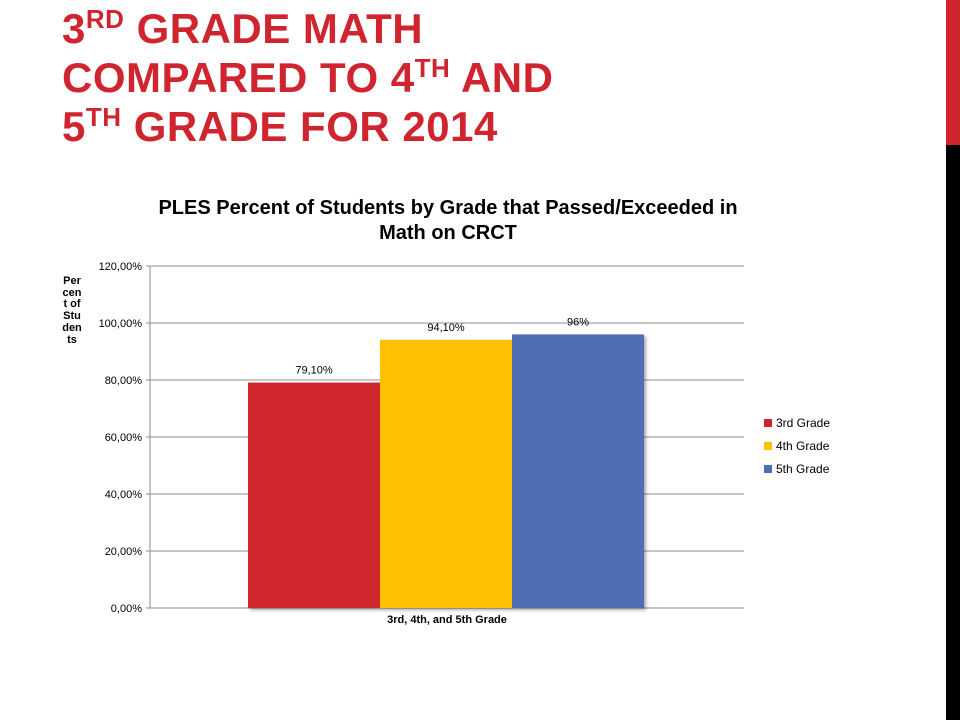 Image resolution: width=960 pixels, height=720 pixels. I want to click on legend: 3rd Grade 4th Grade 5th Grade, so click(797, 446).